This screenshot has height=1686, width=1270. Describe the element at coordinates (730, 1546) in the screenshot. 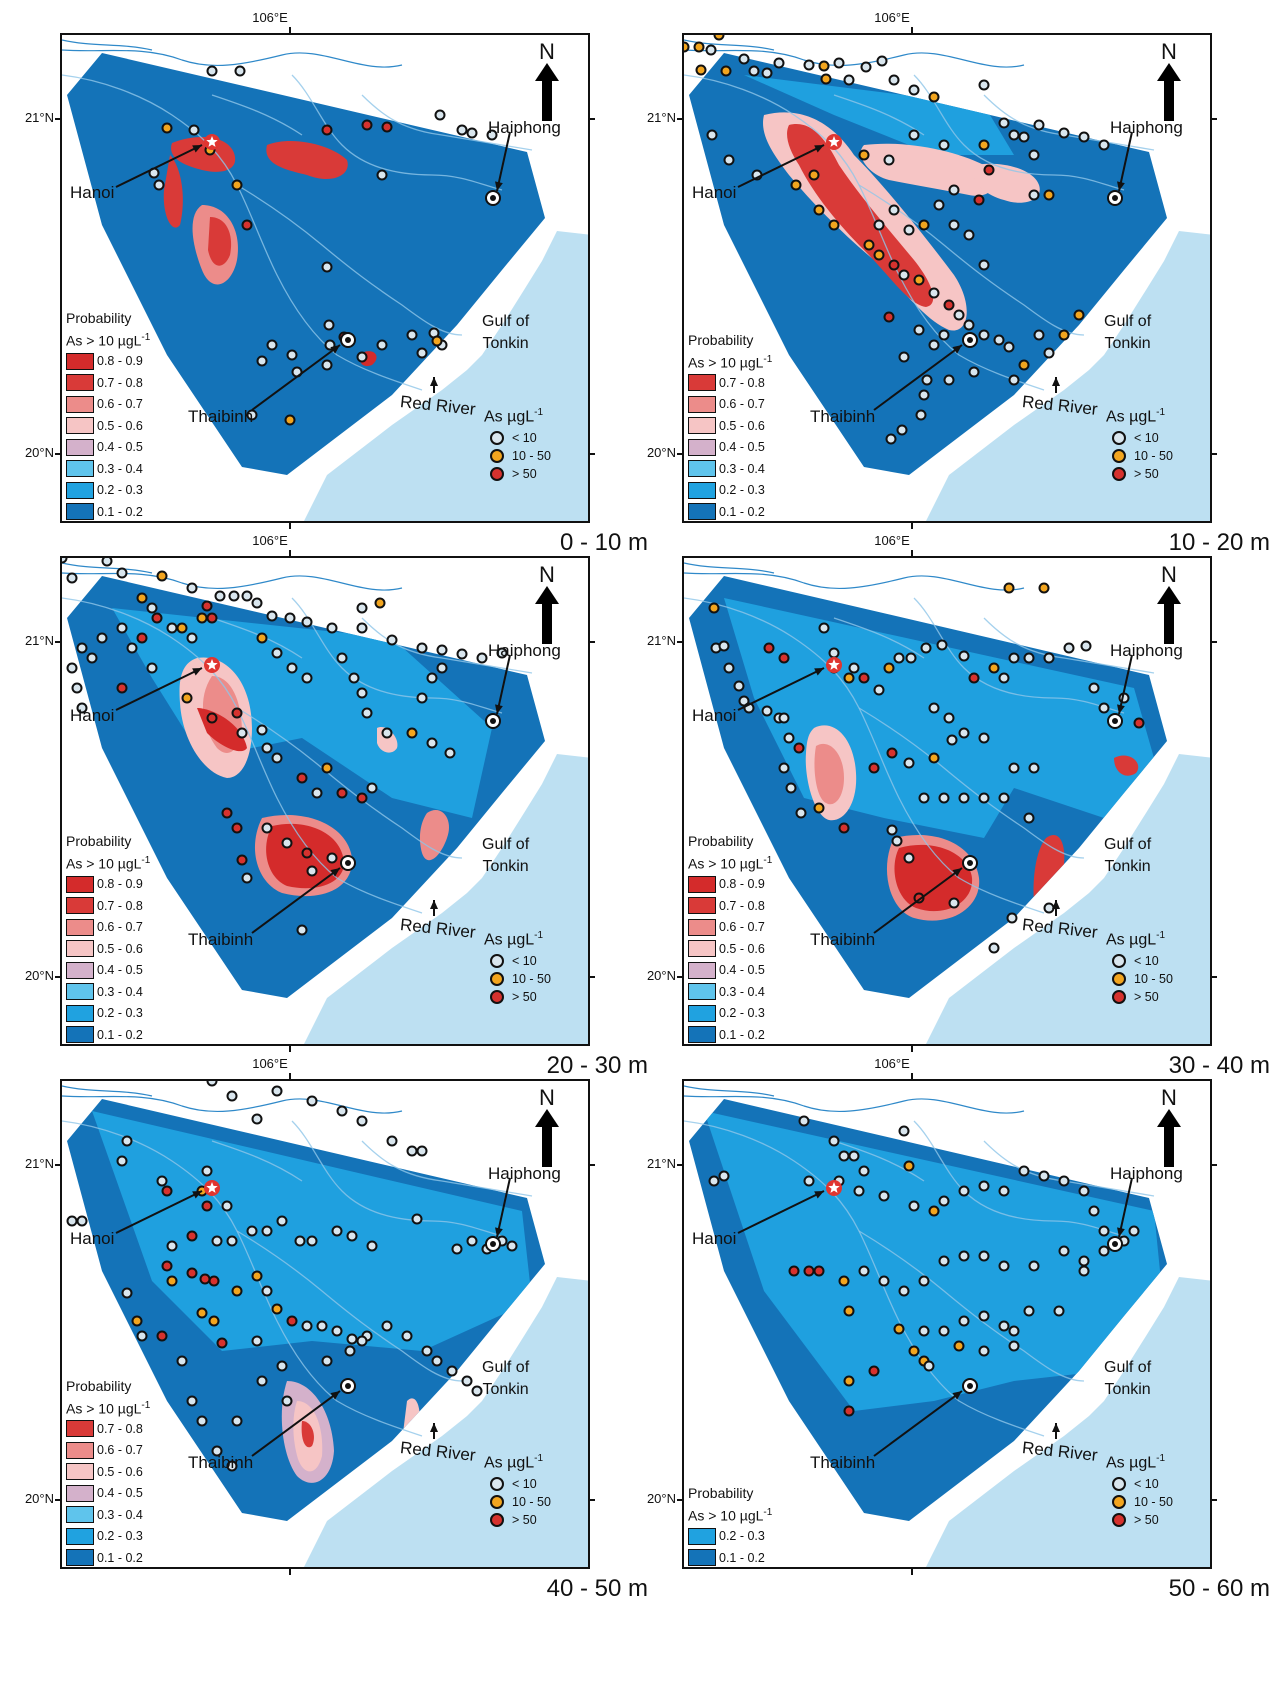

I see `probability-legend-rows: 0.2 - 0.3 0.1 - 0.2` at that location.